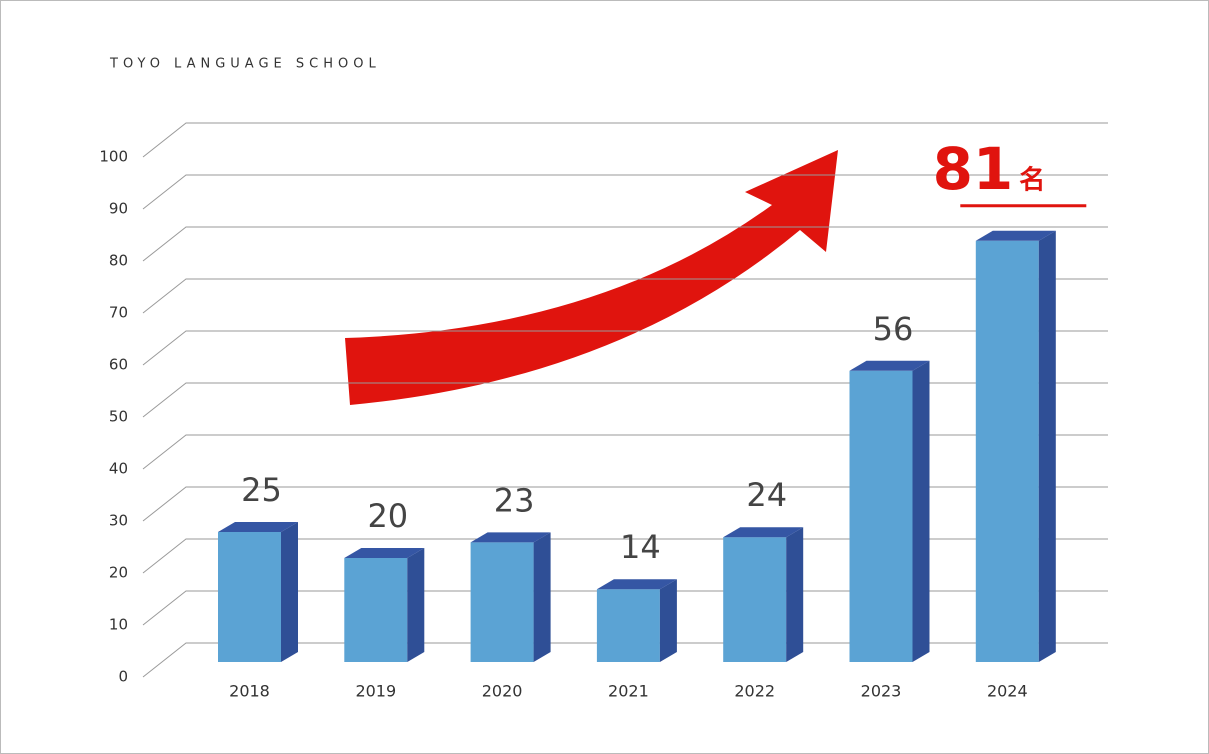  I want to click on value-label: 81, so click(973, 169).